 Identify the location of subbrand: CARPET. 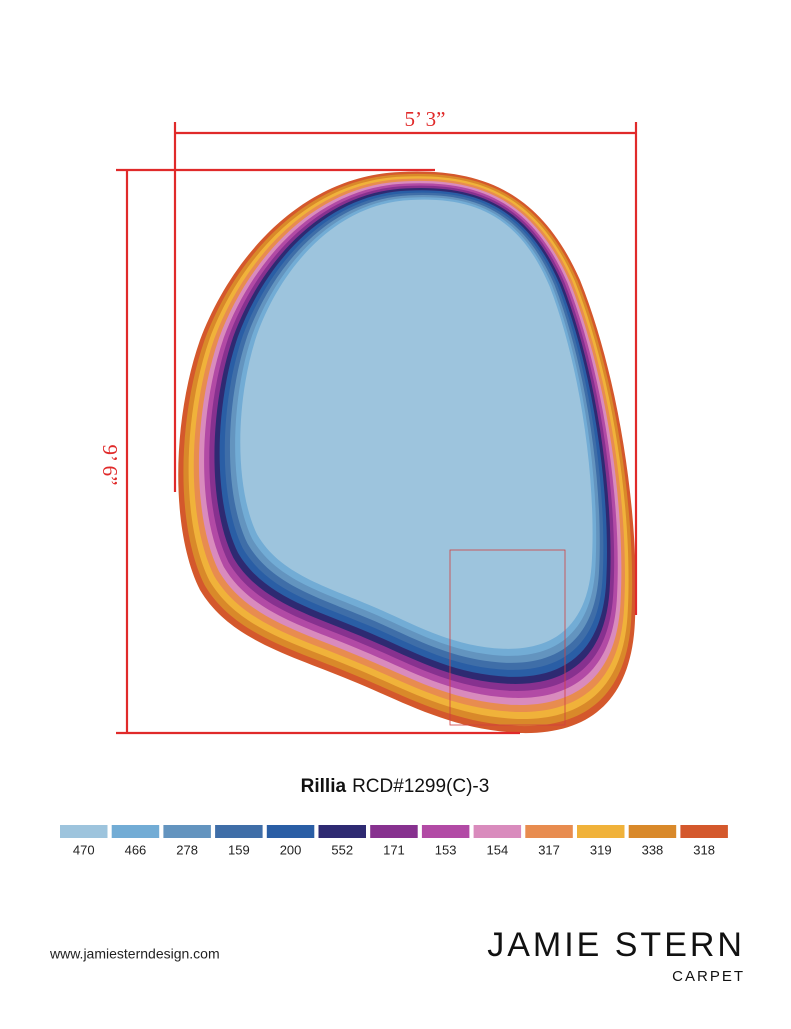
(708, 976).